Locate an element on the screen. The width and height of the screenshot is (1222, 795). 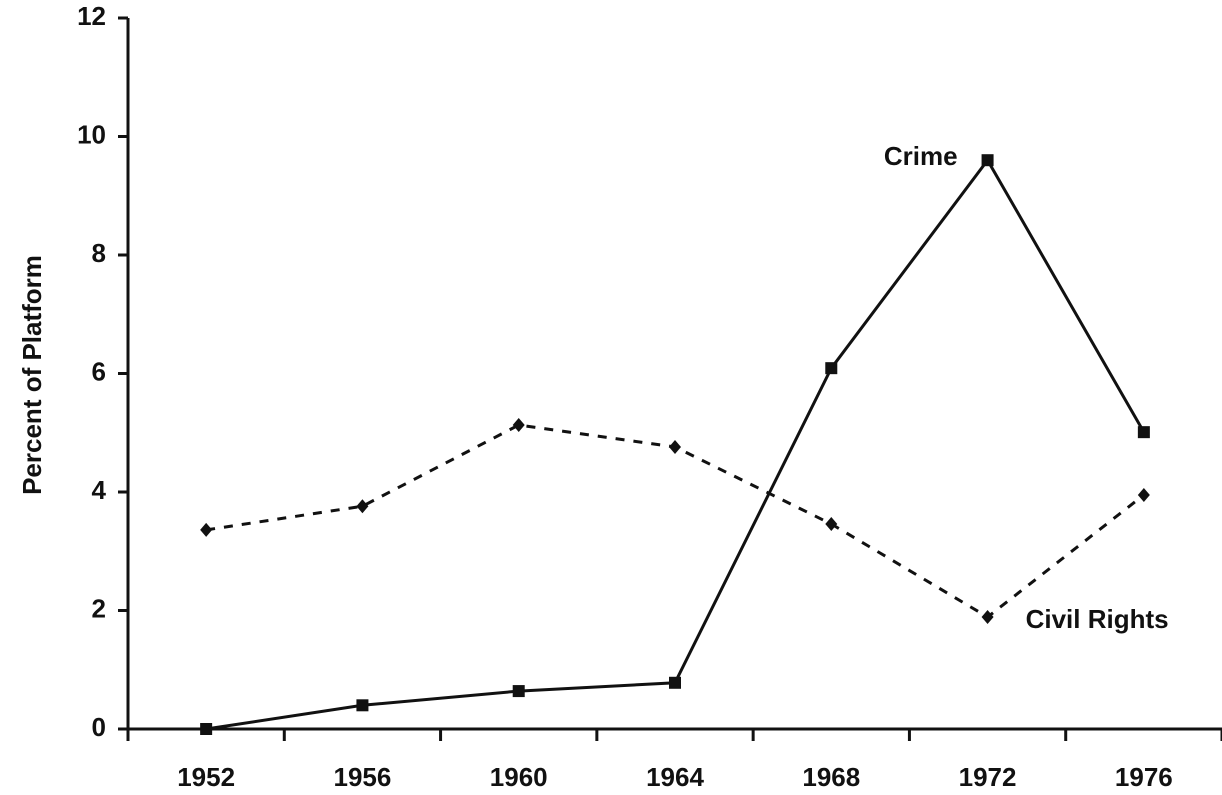
x-tick-label: 1976 is located at coordinates (1144, 777).